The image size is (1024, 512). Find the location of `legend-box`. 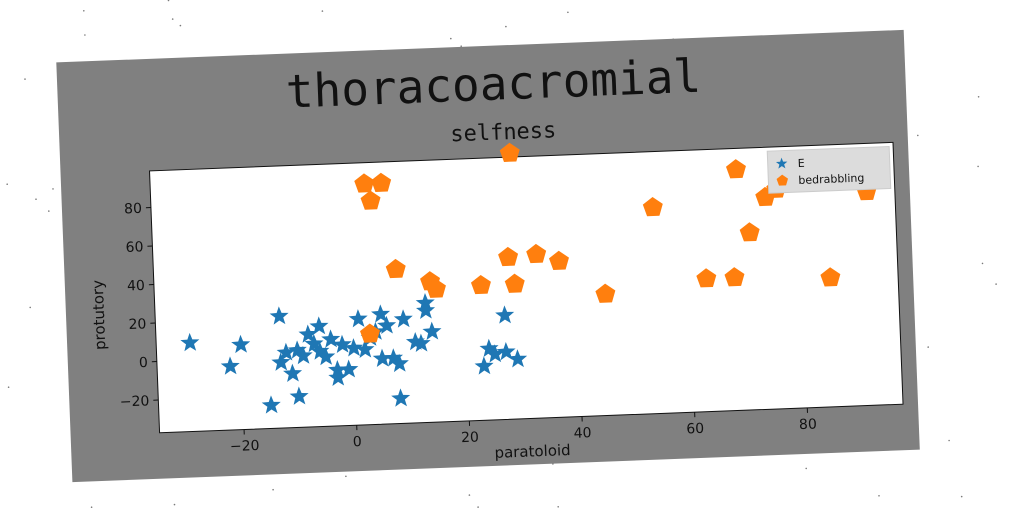

legend-box is located at coordinates (829, 170).